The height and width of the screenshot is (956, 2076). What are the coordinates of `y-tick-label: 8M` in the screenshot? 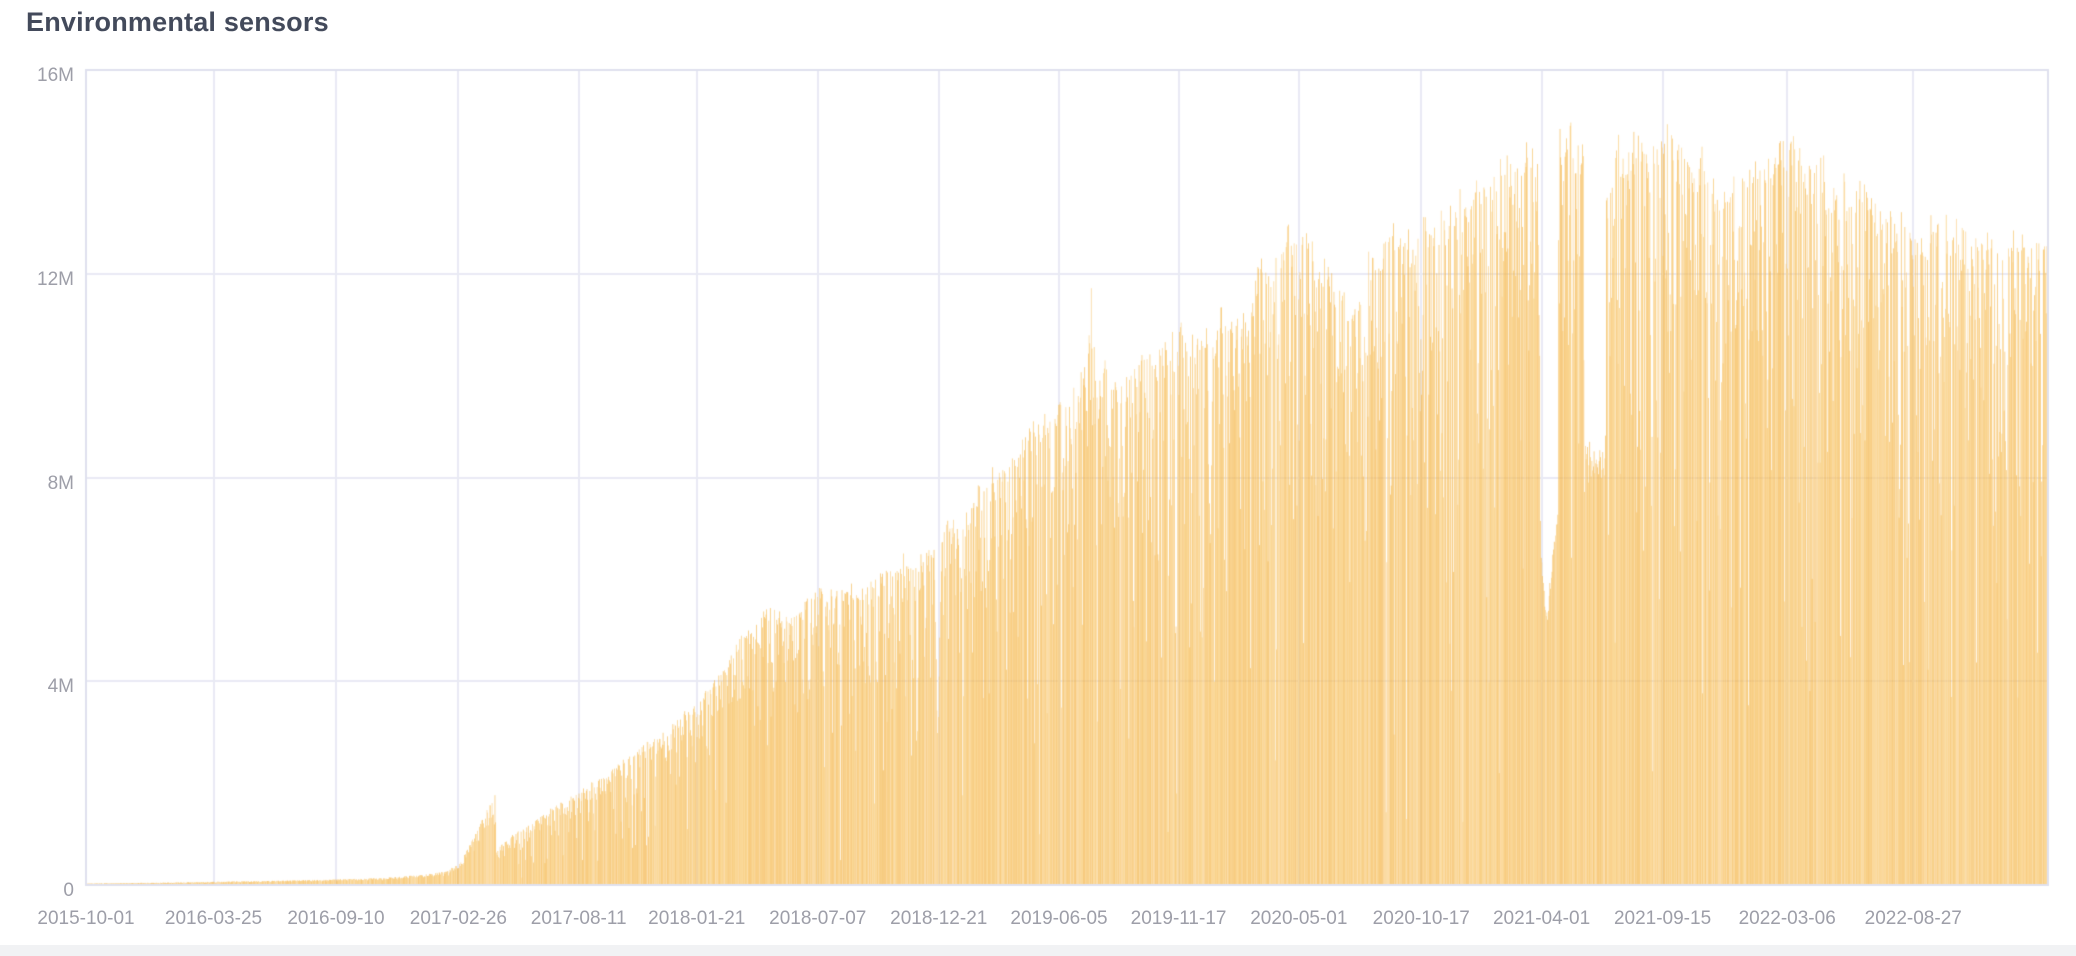 It's located at (60, 483).